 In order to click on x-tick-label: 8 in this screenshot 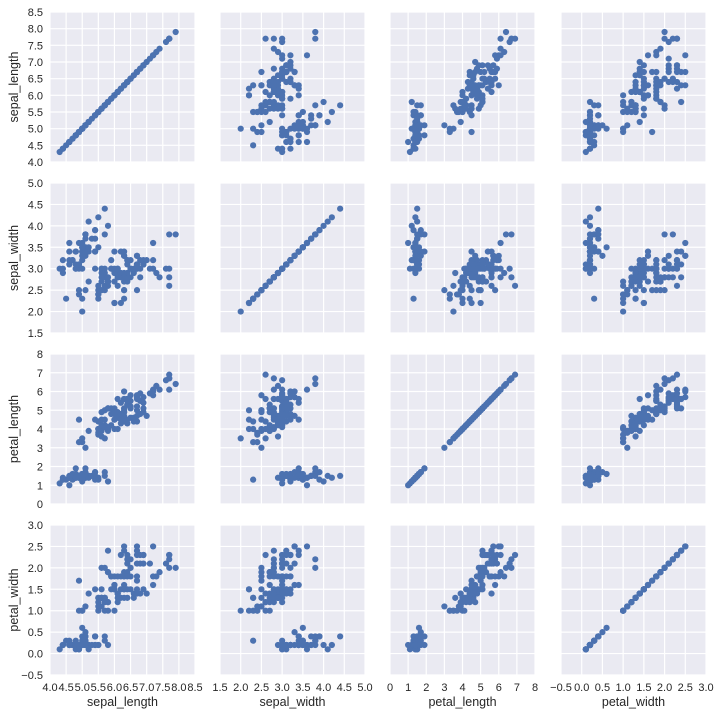, I will do `click(535, 688)`.